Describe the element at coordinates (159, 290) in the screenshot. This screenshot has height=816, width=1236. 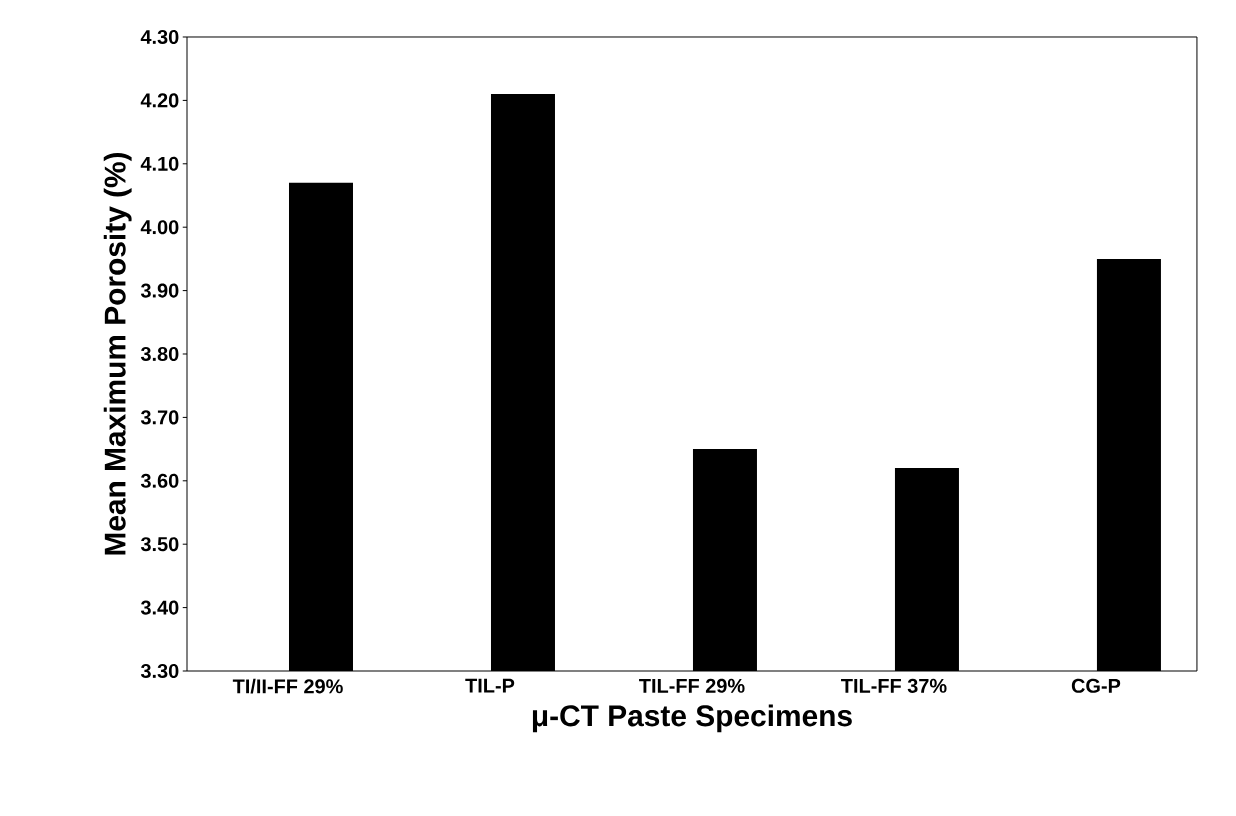
I see `y-tick-label: 3.90` at that location.